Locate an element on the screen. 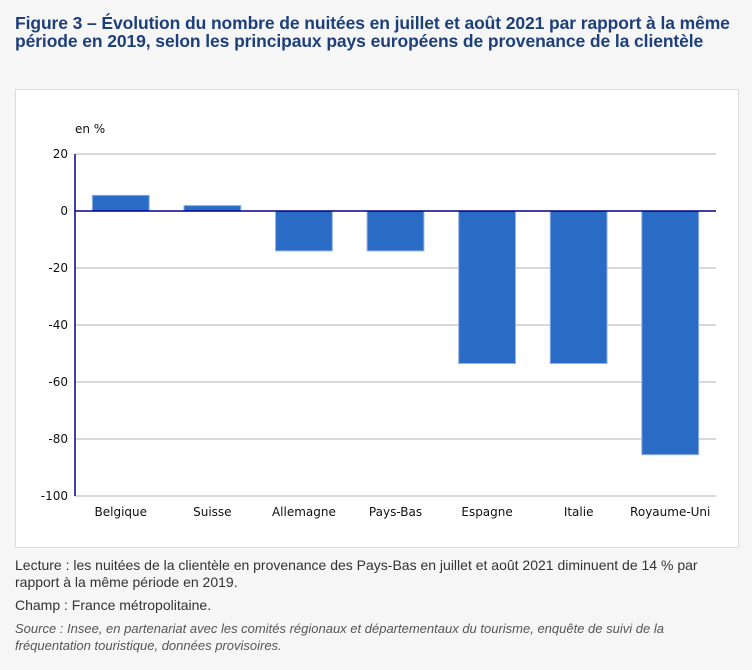  x-tick-label: Belgique is located at coordinates (121, 512).